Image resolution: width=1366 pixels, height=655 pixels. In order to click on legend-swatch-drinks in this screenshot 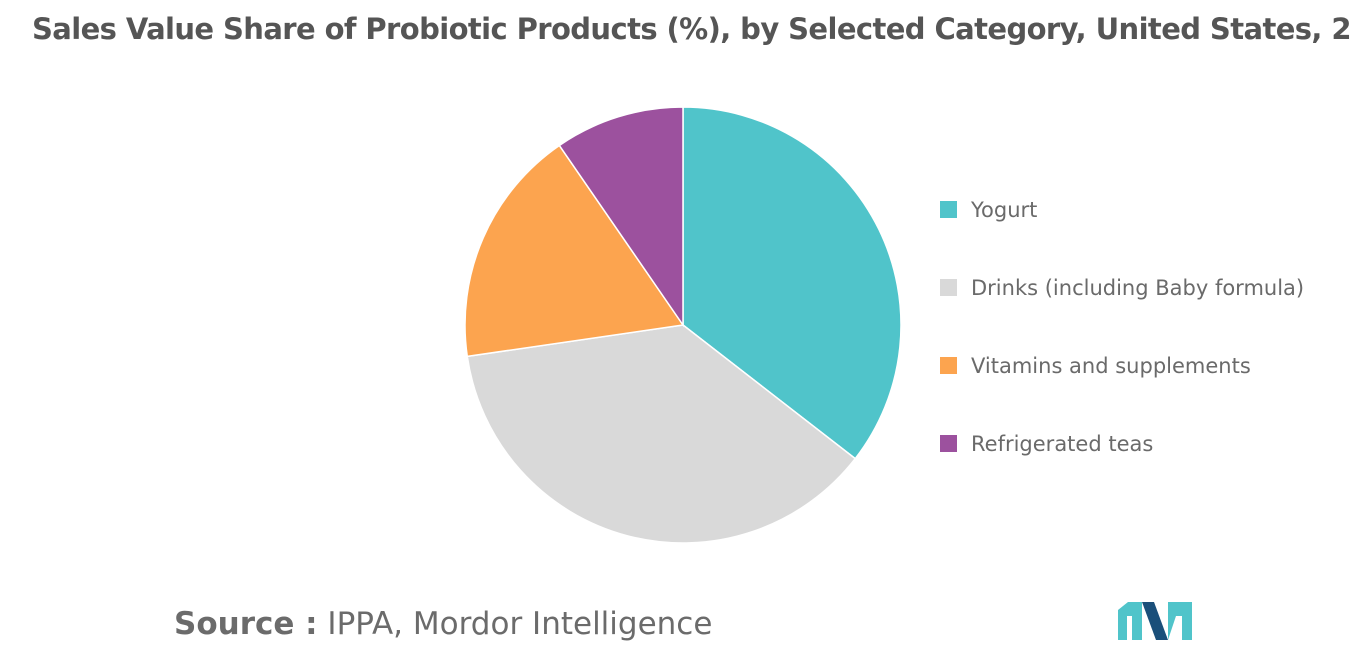, I will do `click(948, 287)`.